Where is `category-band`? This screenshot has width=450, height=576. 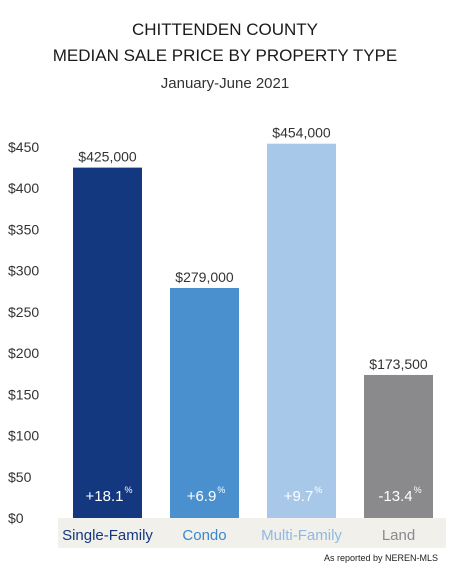
category-band is located at coordinates (252, 533).